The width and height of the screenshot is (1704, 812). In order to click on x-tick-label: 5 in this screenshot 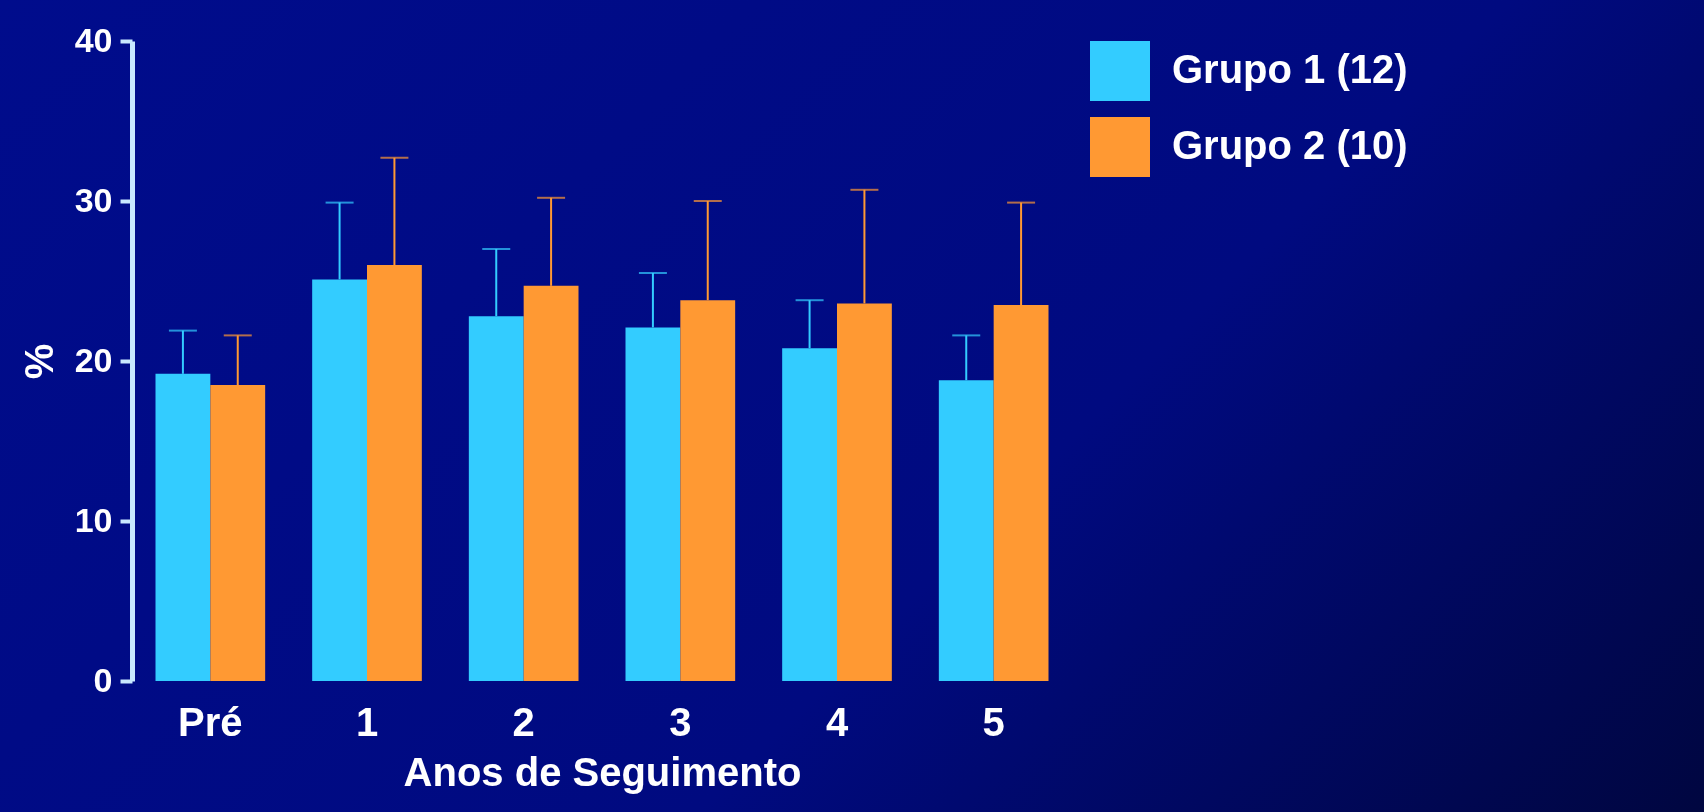, I will do `click(993, 721)`.